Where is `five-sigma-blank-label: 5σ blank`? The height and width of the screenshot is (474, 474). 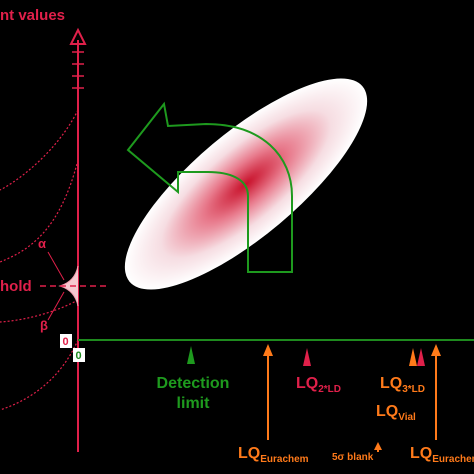
five-sigma-blank-label: 5σ blank is located at coordinates (353, 457).